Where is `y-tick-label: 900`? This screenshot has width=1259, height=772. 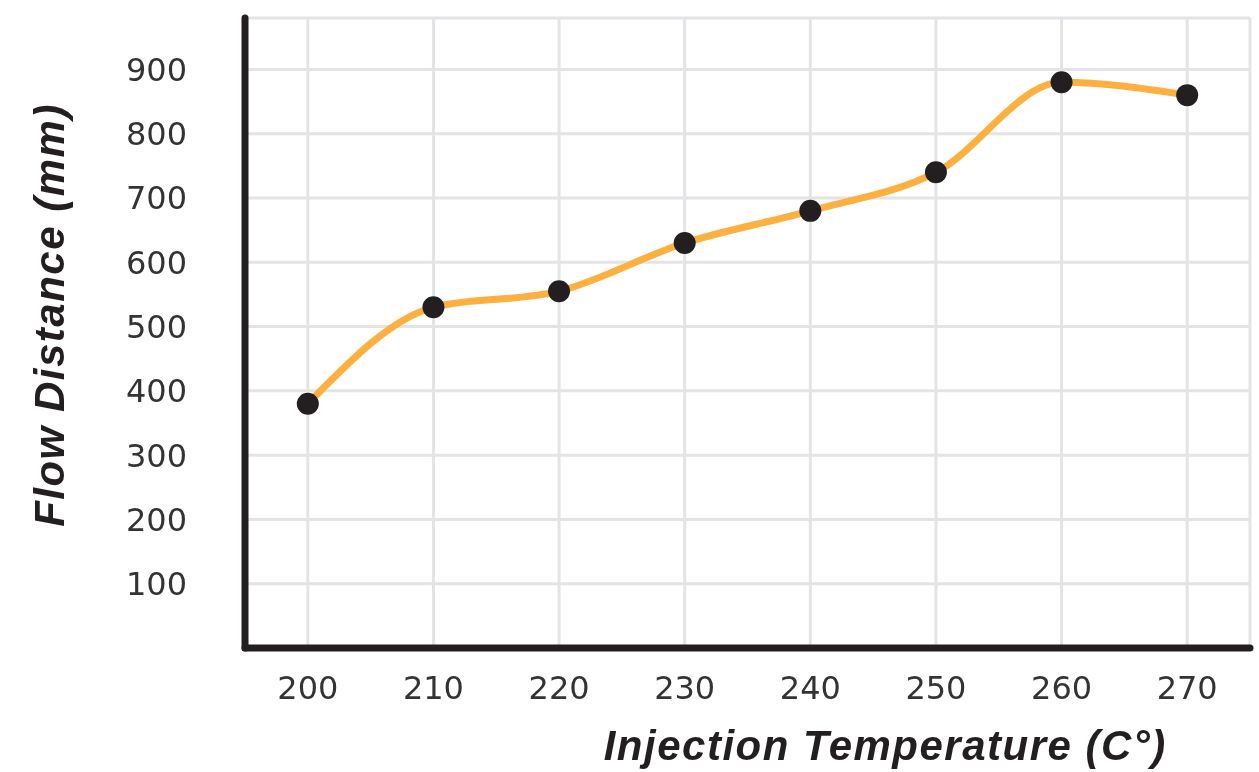 y-tick-label: 900 is located at coordinates (156, 69).